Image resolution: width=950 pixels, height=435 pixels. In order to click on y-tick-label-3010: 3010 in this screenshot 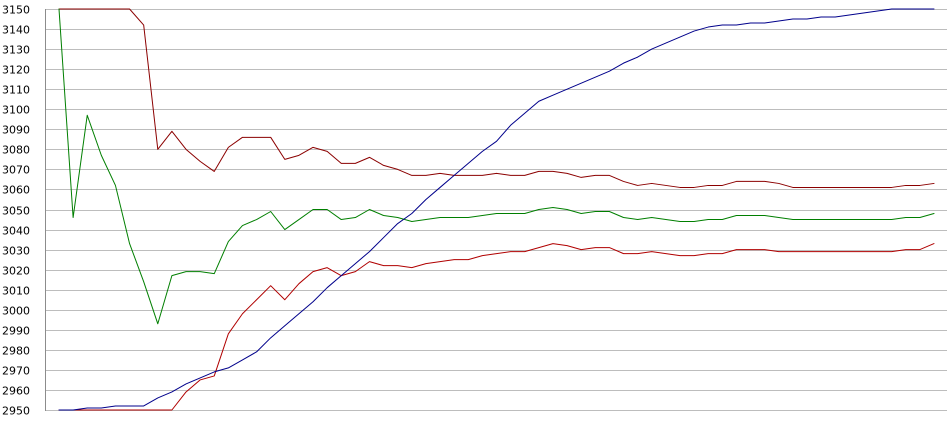, I will do `click(16, 291)`.